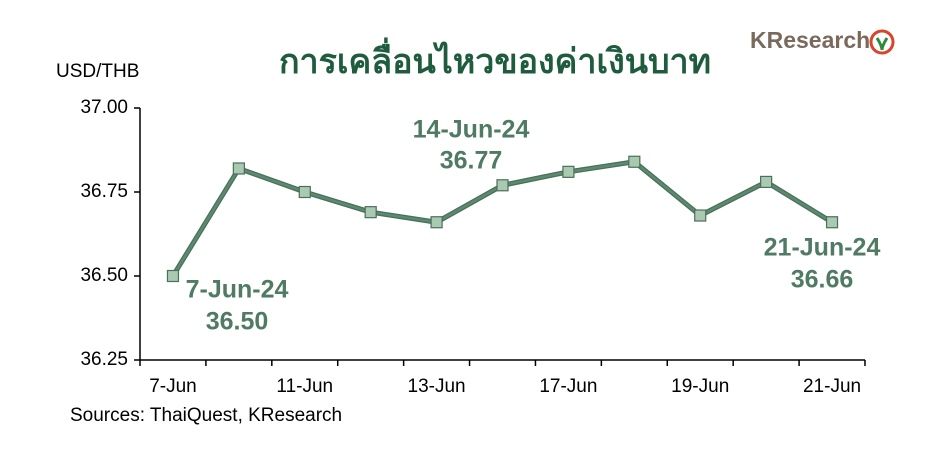 The height and width of the screenshot is (449, 952). I want to click on logo: KResearch, so click(810, 40).